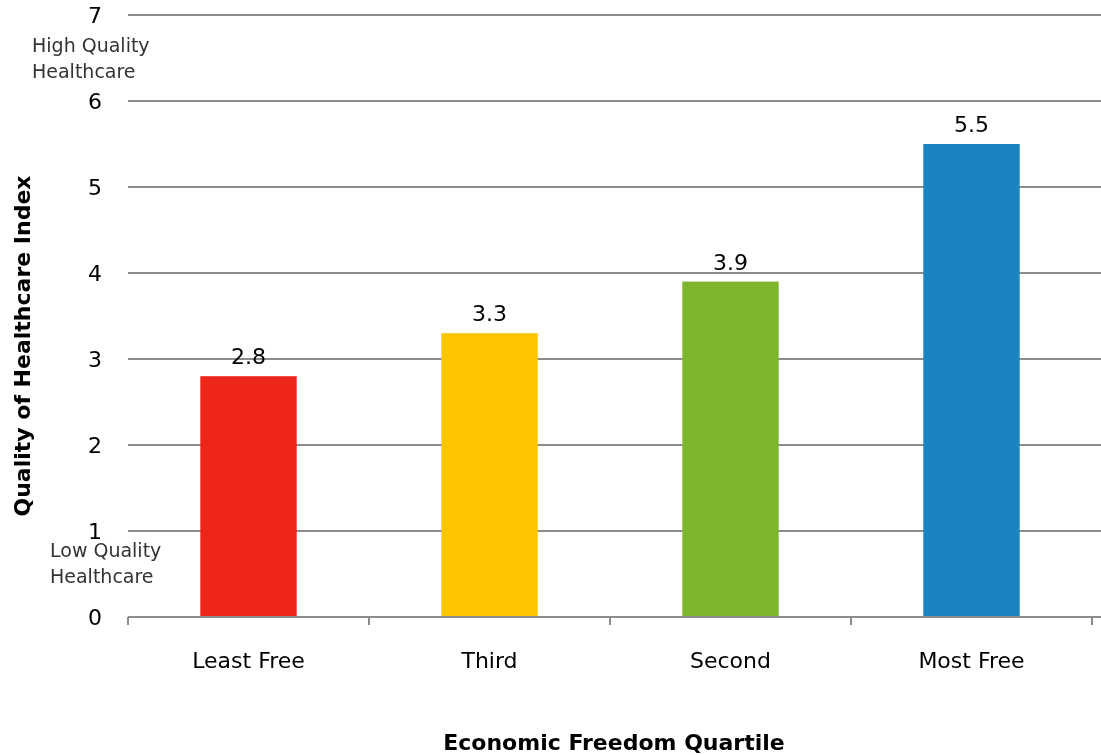 The height and width of the screenshot is (755, 1101). What do you see at coordinates (95, 359) in the screenshot?
I see `y-tick-label: 3` at bounding box center [95, 359].